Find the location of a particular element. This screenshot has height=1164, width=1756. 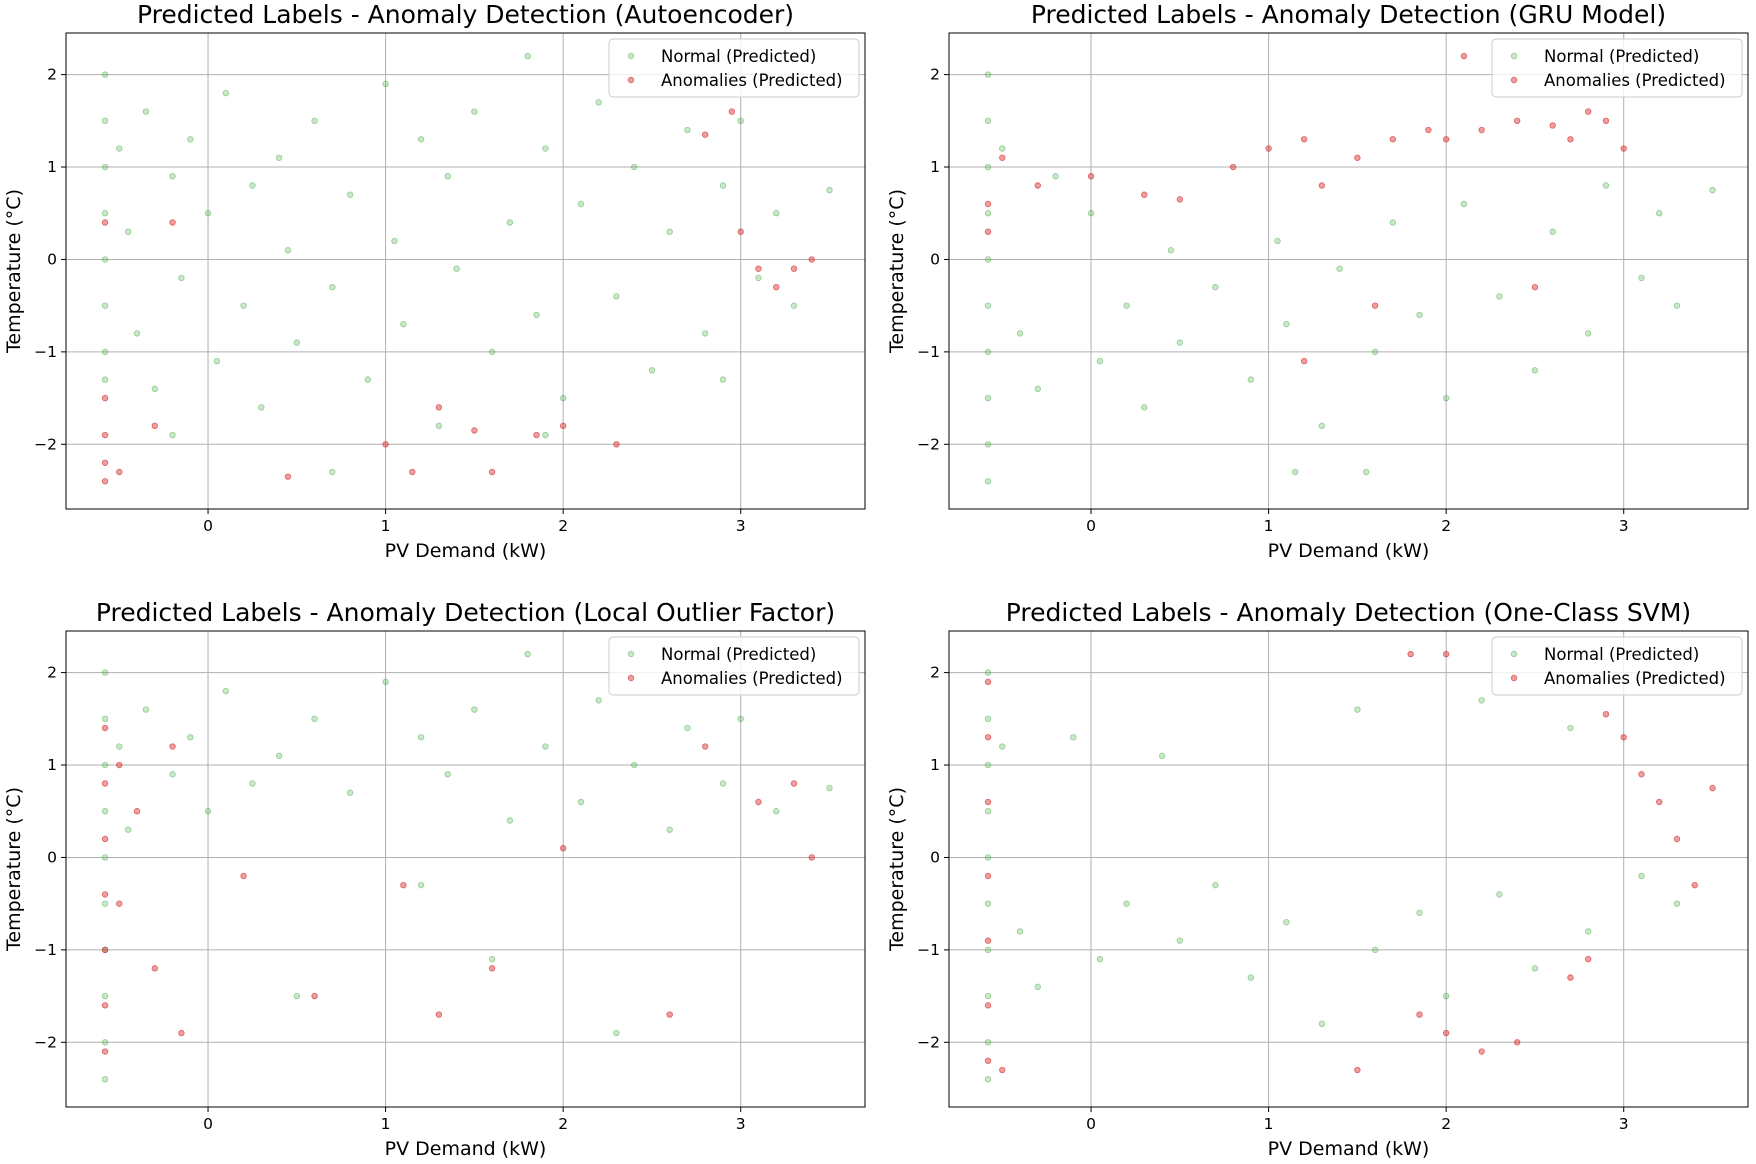

x-tick-label: 2 is located at coordinates (563, 526).